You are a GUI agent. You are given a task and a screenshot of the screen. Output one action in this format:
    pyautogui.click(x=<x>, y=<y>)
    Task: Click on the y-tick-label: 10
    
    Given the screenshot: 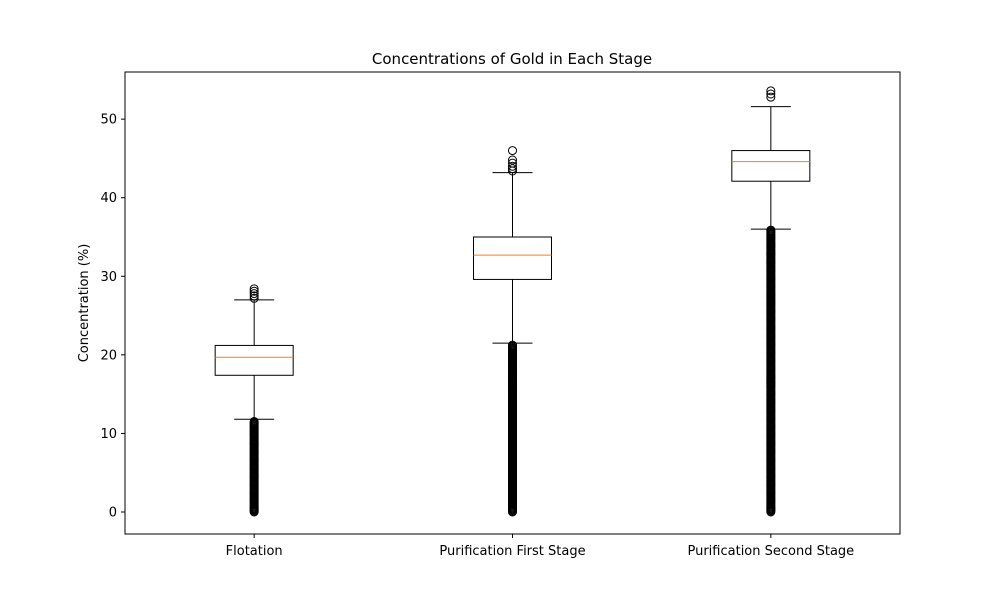 What is the action you would take?
    pyautogui.click(x=108, y=434)
    